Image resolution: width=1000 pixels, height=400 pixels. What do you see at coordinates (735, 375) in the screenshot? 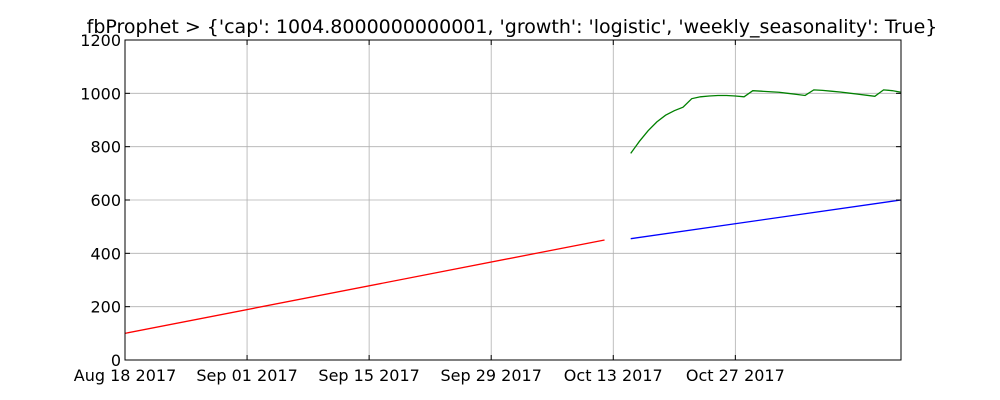
I see `x-tick-label: Oct 27 2017` at bounding box center [735, 375].